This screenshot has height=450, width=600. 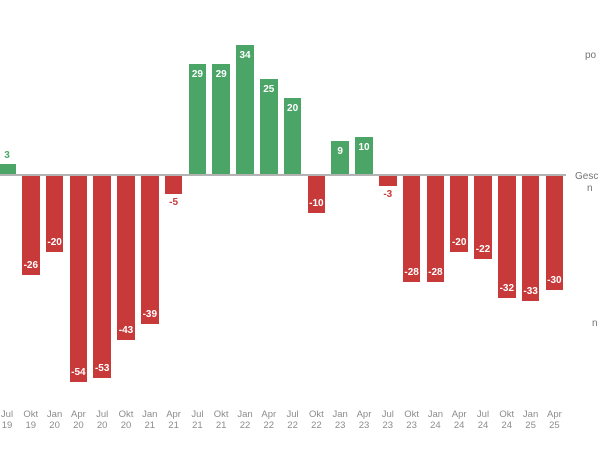 I want to click on x-tick-label: Jan 21, so click(x=150, y=420).